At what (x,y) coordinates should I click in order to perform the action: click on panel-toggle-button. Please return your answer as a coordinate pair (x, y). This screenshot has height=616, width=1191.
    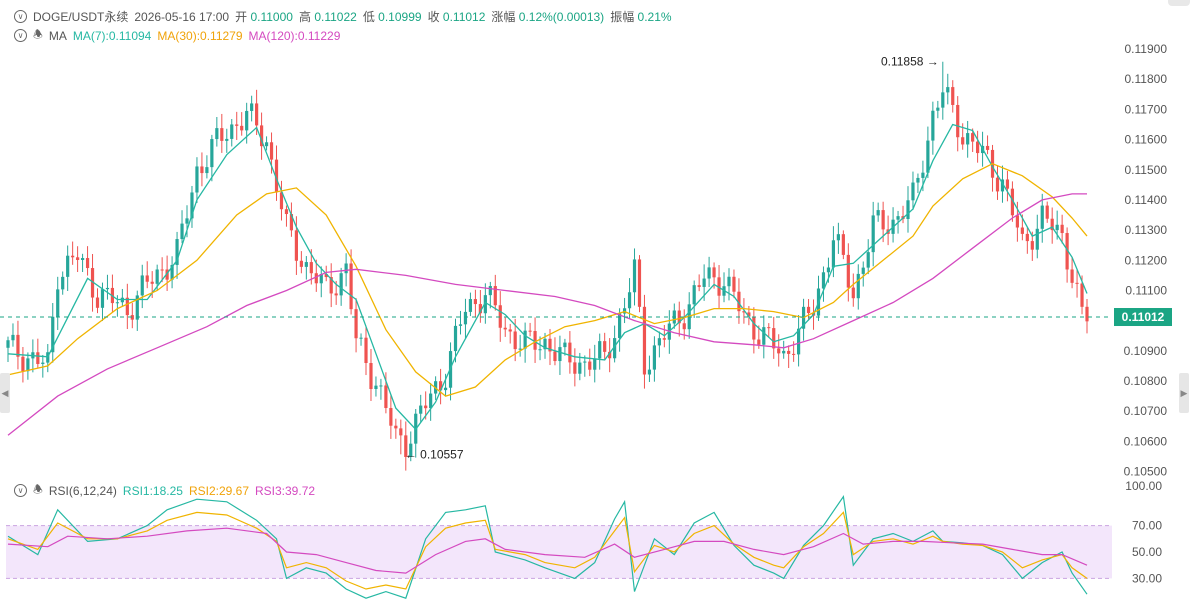
    Looking at the image, I should click on (1179, 3).